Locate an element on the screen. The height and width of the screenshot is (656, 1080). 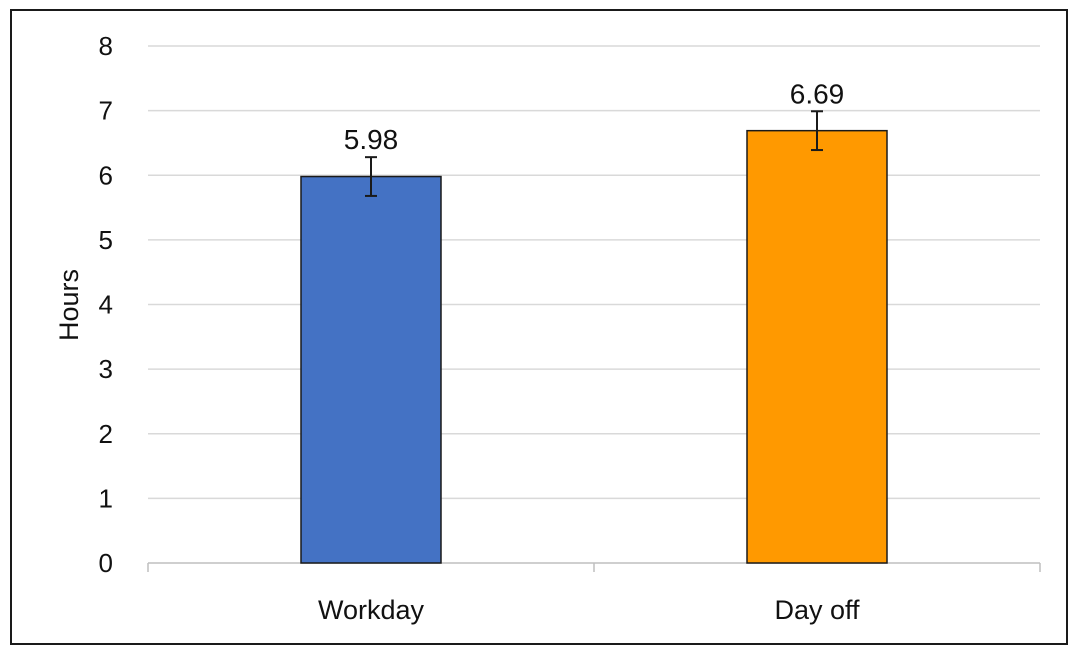
x-tick-label: Workday is located at coordinates (371, 610).